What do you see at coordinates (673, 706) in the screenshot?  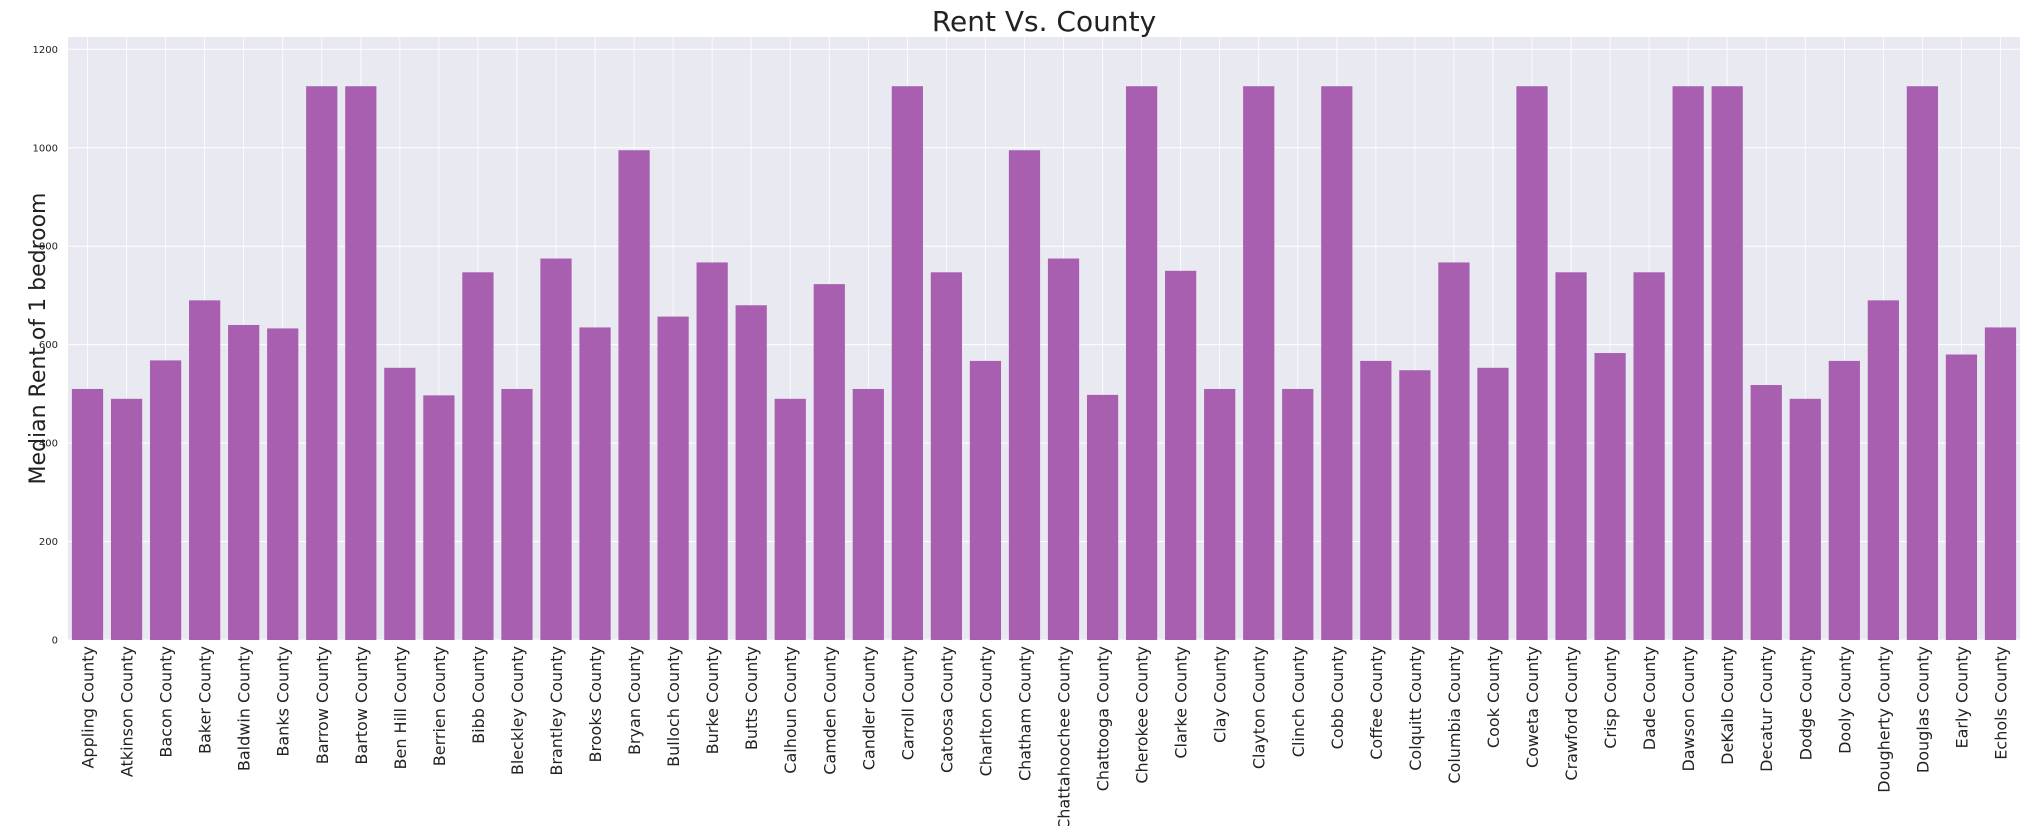 I see `x-tick-label: Bulloch County` at bounding box center [673, 706].